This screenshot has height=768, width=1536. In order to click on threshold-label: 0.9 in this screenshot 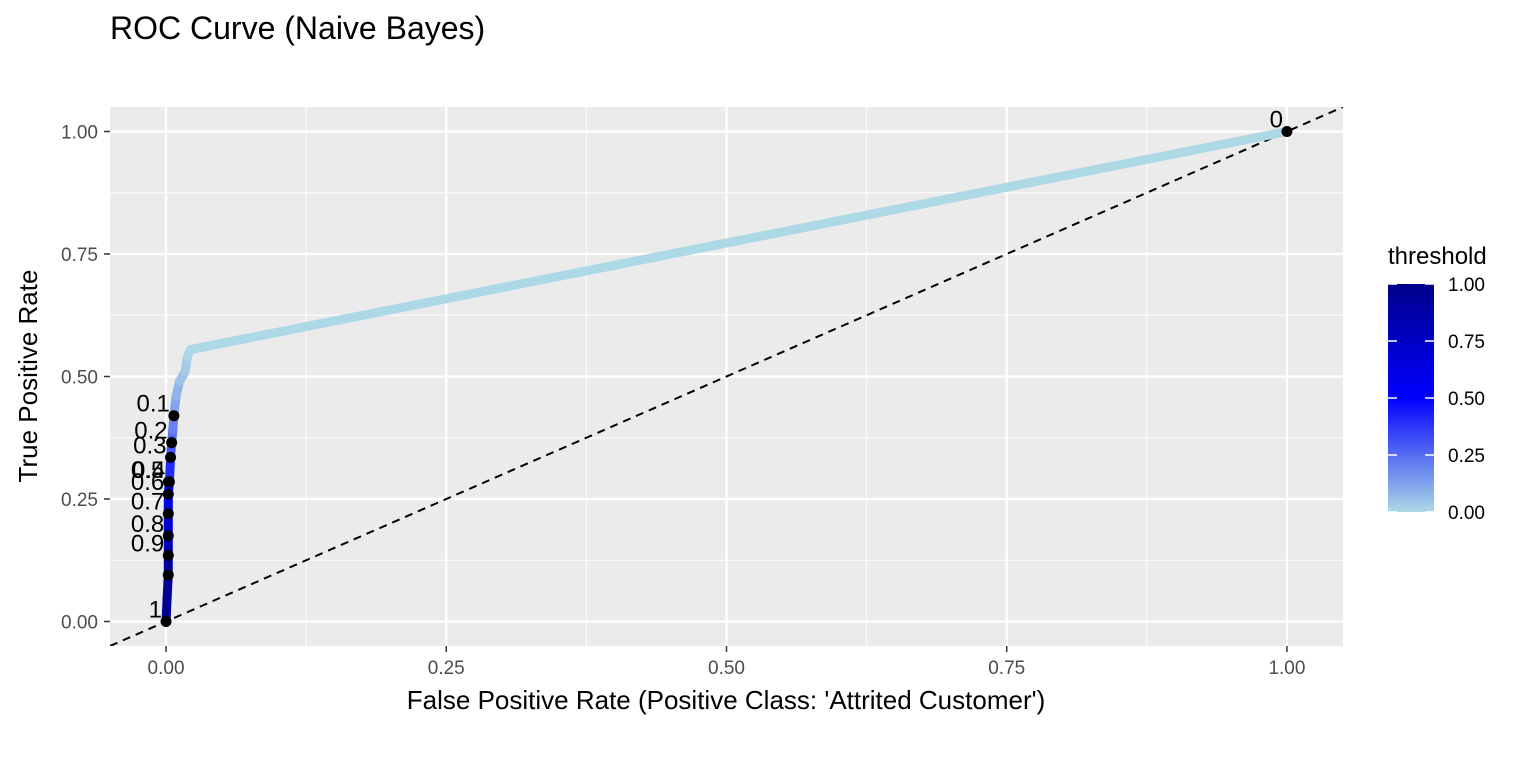, I will do `click(147, 543)`.